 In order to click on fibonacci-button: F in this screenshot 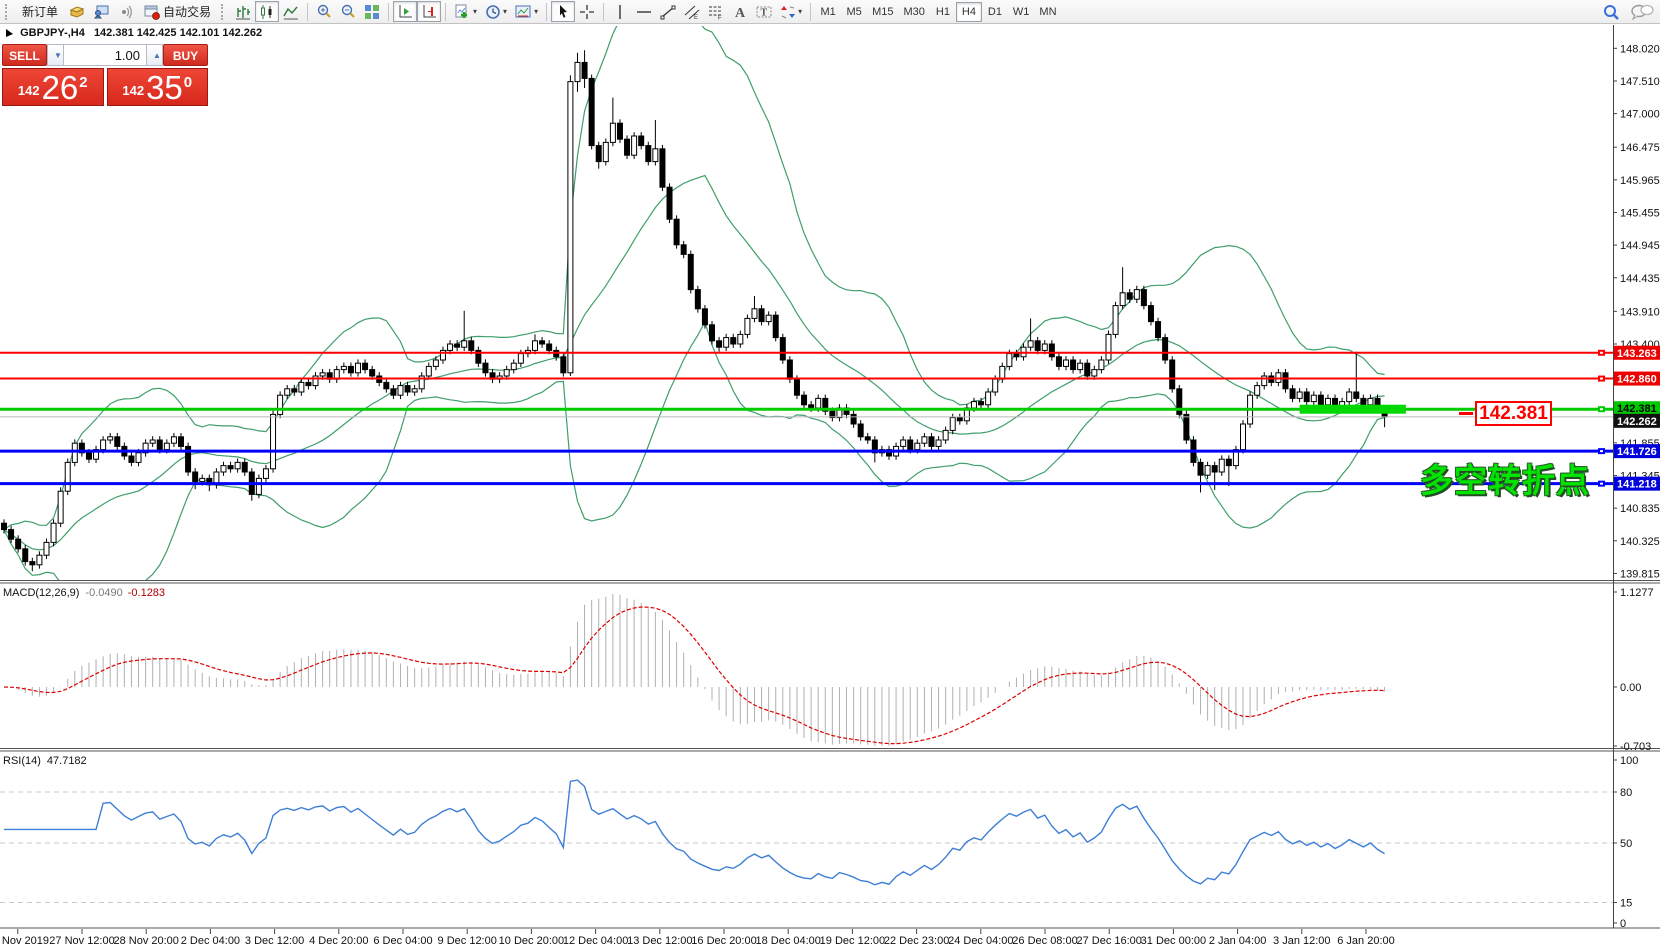, I will do `click(716, 11)`.